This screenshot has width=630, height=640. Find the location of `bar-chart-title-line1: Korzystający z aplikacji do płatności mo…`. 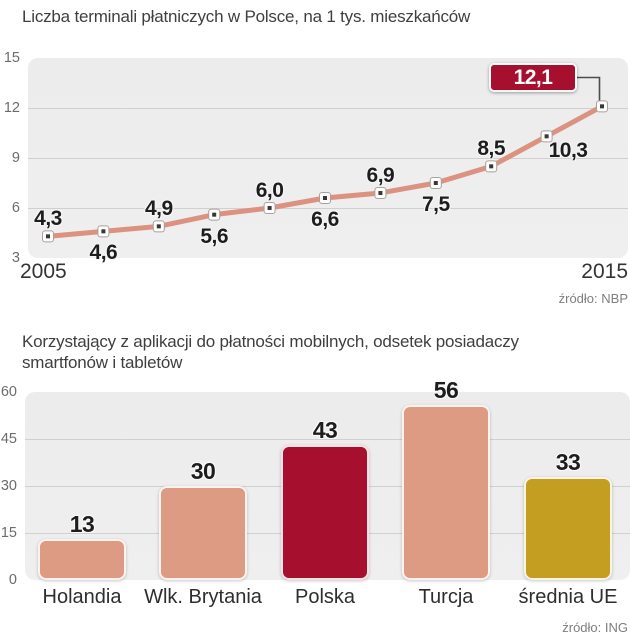

bar-chart-title-line1: Korzystający z aplikacji do płatności mo… is located at coordinates (270, 341).